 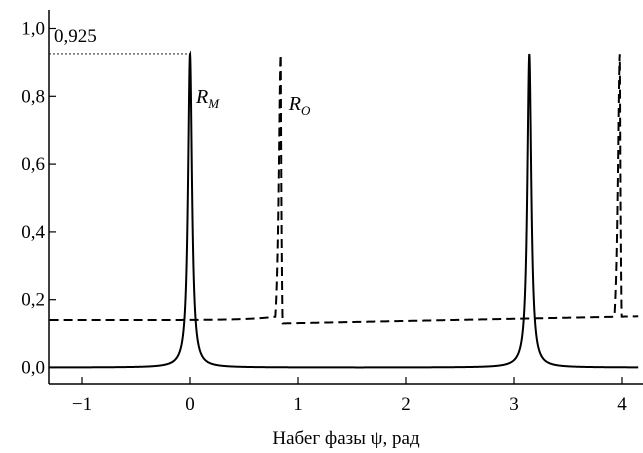 I want to click on y-tick-label: 0,4, so click(x=33, y=232).